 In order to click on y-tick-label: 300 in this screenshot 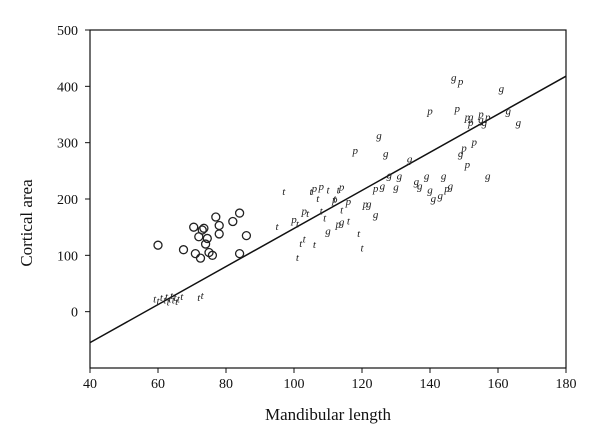, I will do `click(67, 144)`.